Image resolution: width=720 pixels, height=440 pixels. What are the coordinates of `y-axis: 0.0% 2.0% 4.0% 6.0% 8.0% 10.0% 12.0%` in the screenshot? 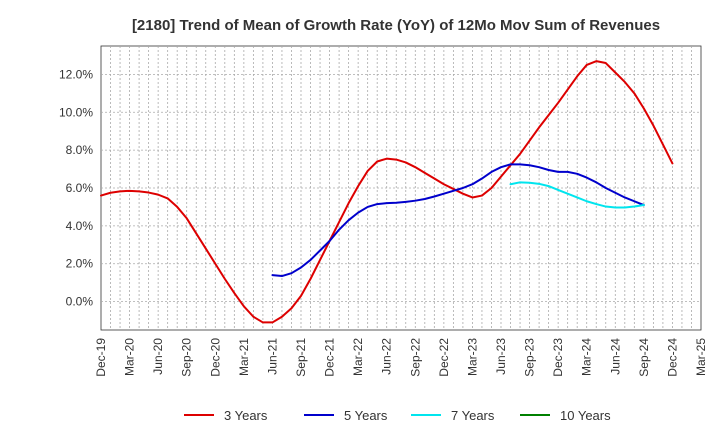 It's located at (76, 187).